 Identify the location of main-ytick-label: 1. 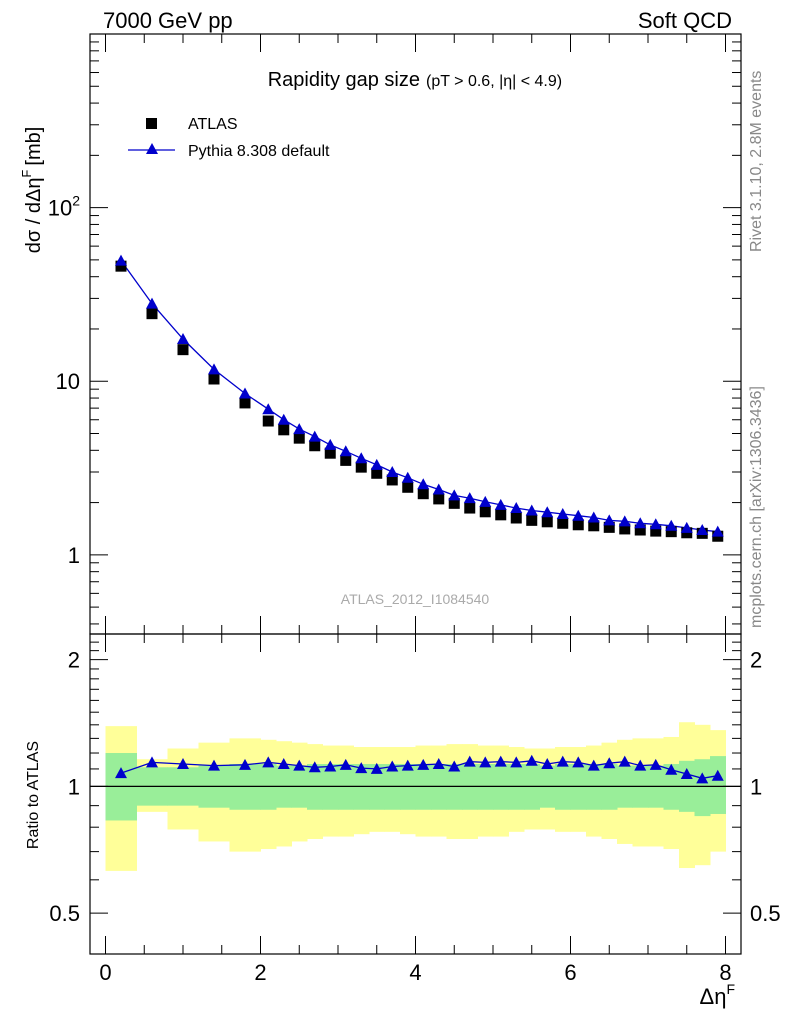
(74, 555).